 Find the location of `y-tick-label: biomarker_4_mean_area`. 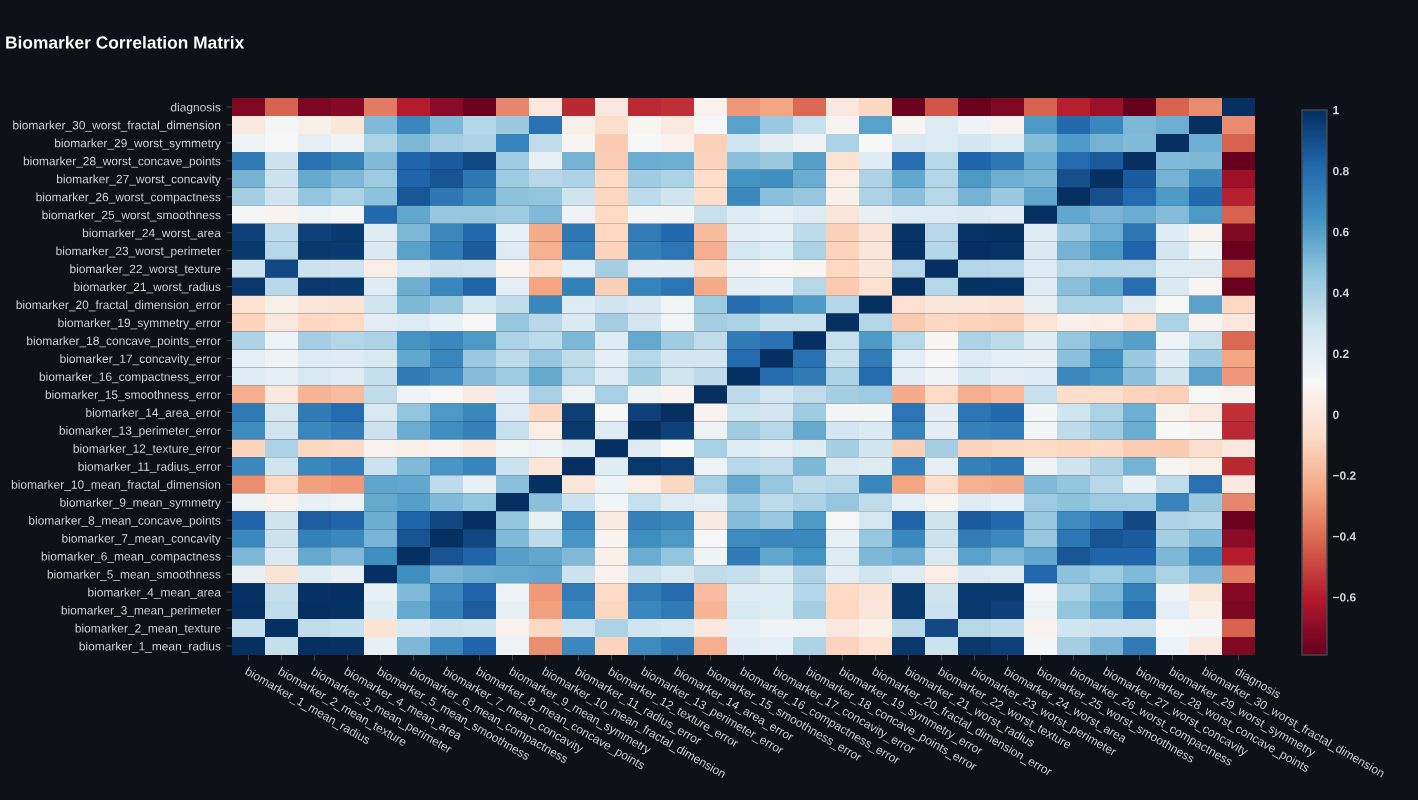

y-tick-label: biomarker_4_mean_area is located at coordinates (154, 593).